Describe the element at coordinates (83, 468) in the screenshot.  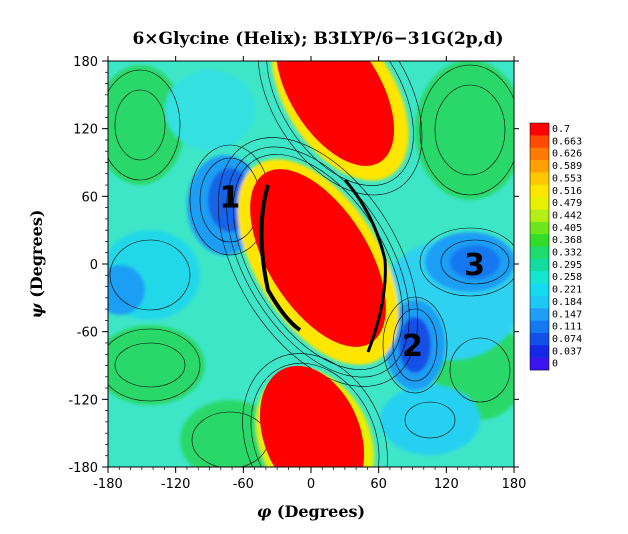
I see `y-tick-label: -180` at that location.